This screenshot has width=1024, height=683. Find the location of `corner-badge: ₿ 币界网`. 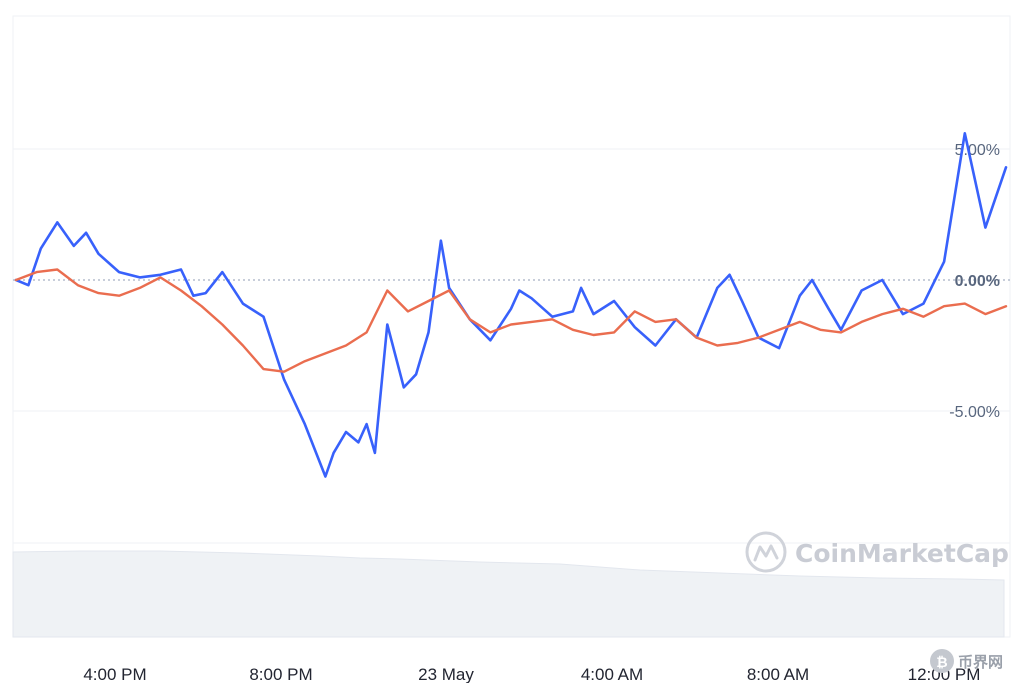

corner-badge: ₿ 币界网 is located at coordinates (966, 661).